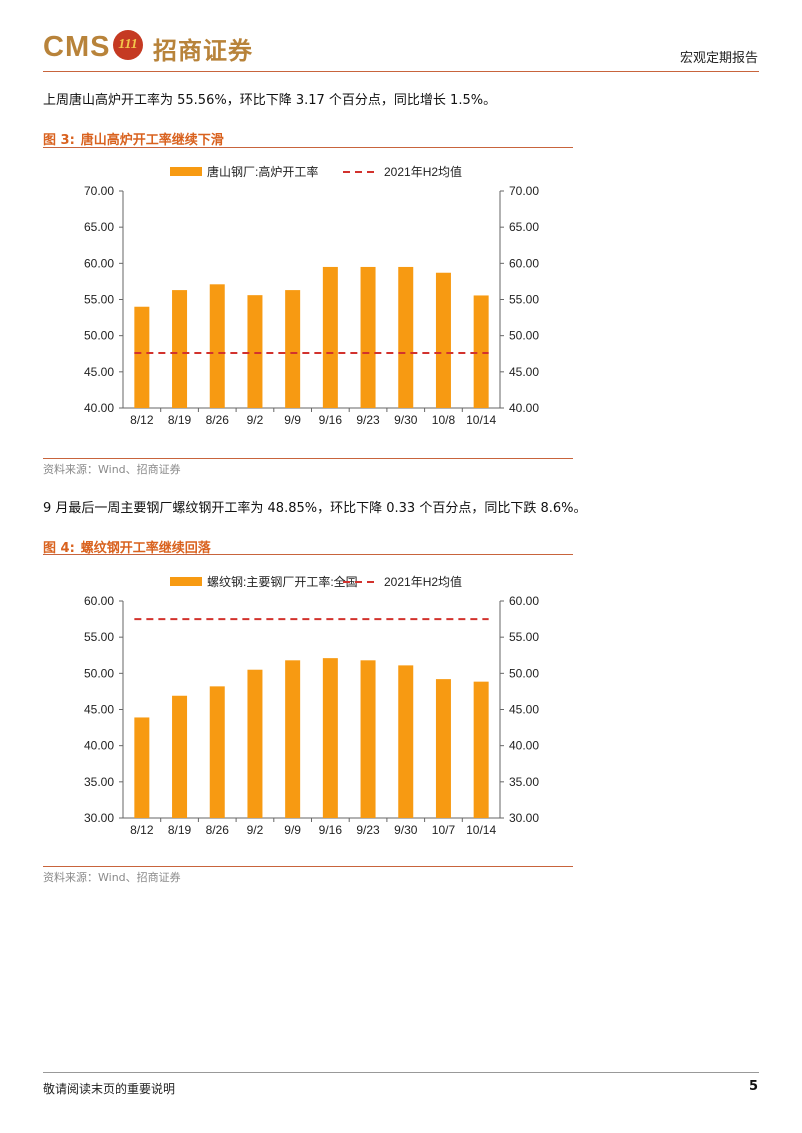 This screenshot has width=802, height=1133. What do you see at coordinates (112, 469) in the screenshot?
I see `figure3-source: 资料来源：Wind、招商证券` at bounding box center [112, 469].